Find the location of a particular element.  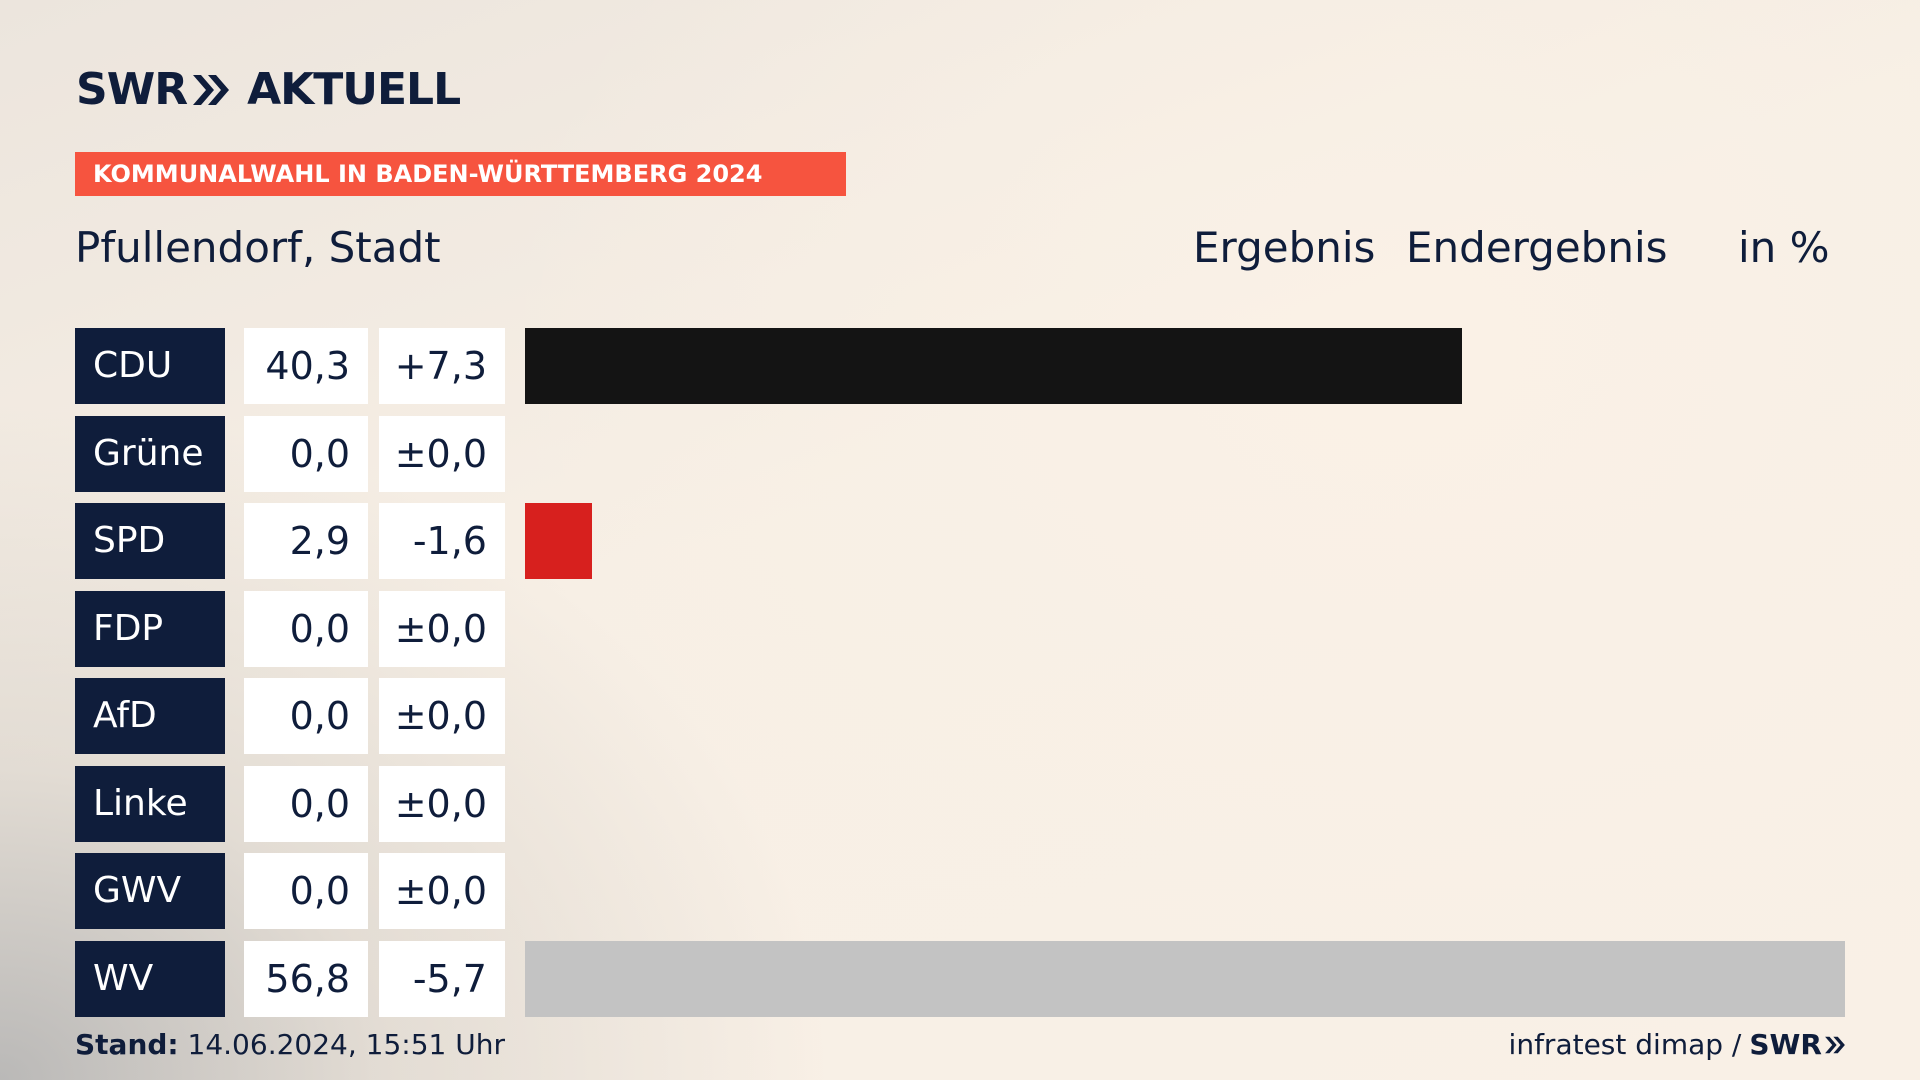

result-row: FDP 0,0 ±0,0 is located at coordinates (960, 628).